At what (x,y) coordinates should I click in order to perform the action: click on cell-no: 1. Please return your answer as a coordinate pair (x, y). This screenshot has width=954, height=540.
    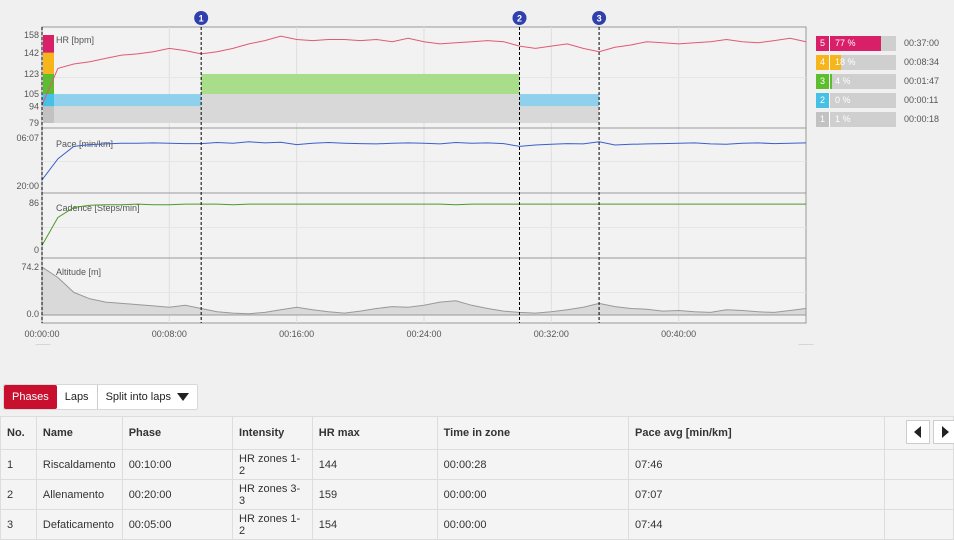
    Looking at the image, I should click on (18, 464).